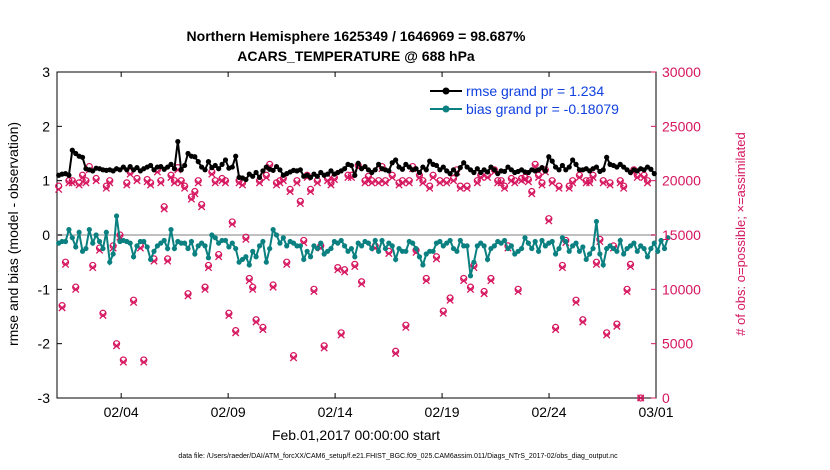 The width and height of the screenshot is (830, 470). What do you see at coordinates (740, 233) in the screenshot?
I see `y-axis-right-label: # of obs: o=possible; ×=assimilated` at bounding box center [740, 233].